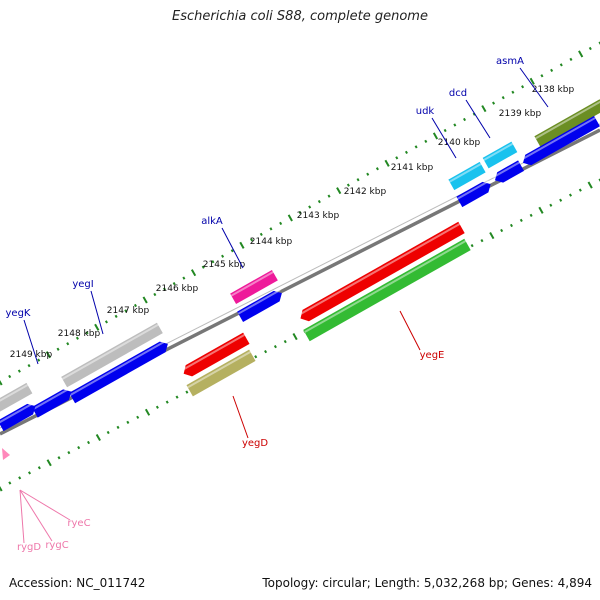 The image size is (600, 600). Describe the element at coordinates (318, 216) in the screenshot. I see `scale-label: 2143 kbp` at that location.